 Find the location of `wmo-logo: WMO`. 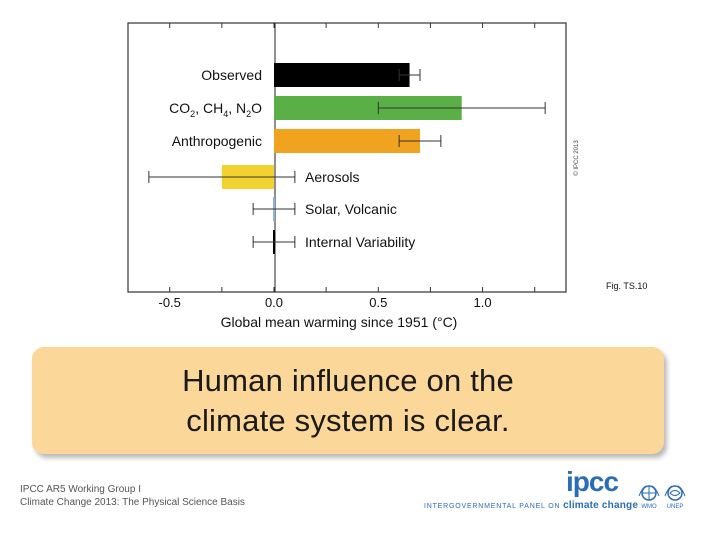

wmo-logo: WMO is located at coordinates (649, 497).